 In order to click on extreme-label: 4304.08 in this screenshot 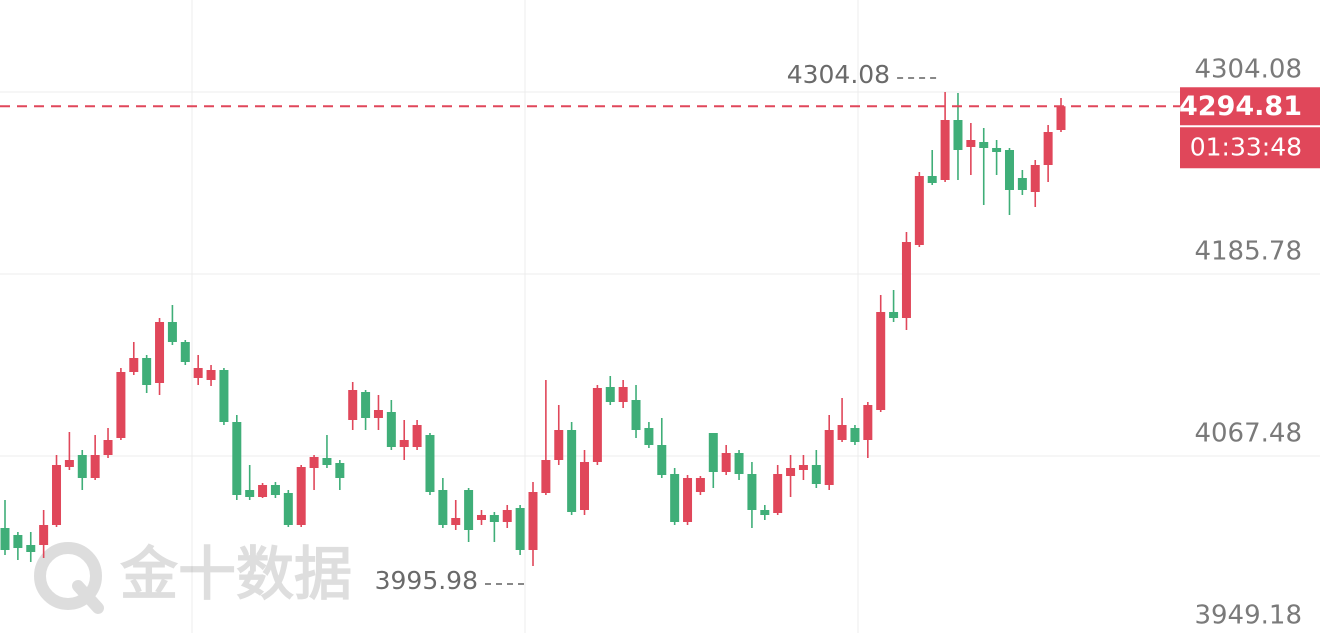, I will do `click(838, 74)`.